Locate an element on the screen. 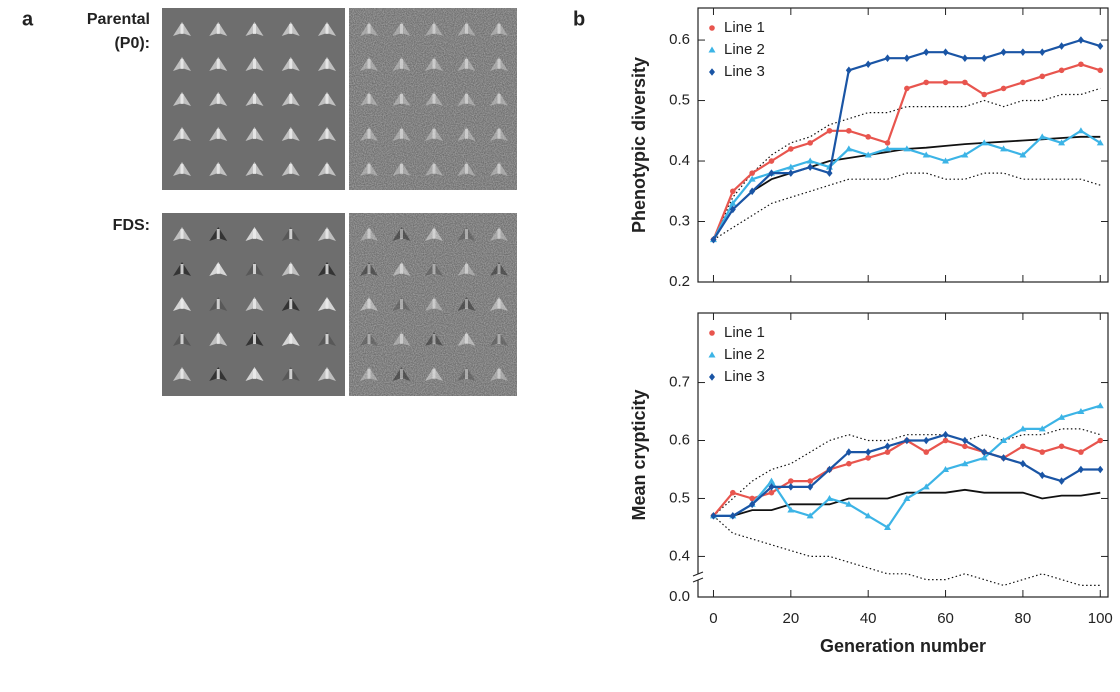 Image resolution: width=1120 pixels, height=692 pixels. x-tick-label: 40 is located at coordinates (868, 618).